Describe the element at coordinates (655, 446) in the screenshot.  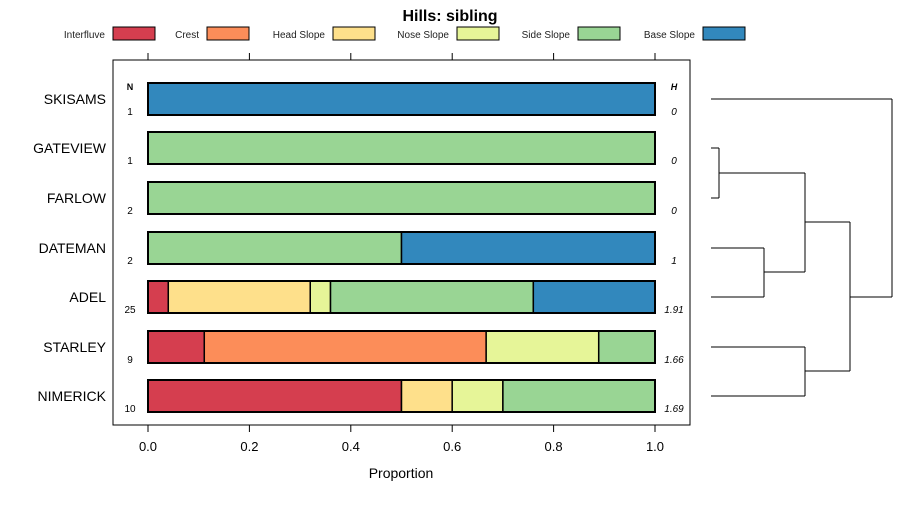
I see `x-tick-label: 1.0` at that location.